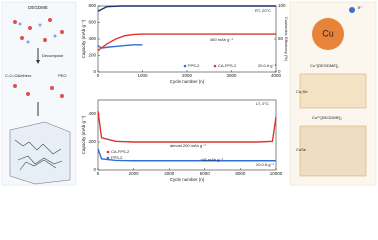 The height and width of the screenshot is (240, 378). What do you see at coordinates (205, 173) in the screenshot?
I see `x-tick-label: 6000` at bounding box center [205, 173].